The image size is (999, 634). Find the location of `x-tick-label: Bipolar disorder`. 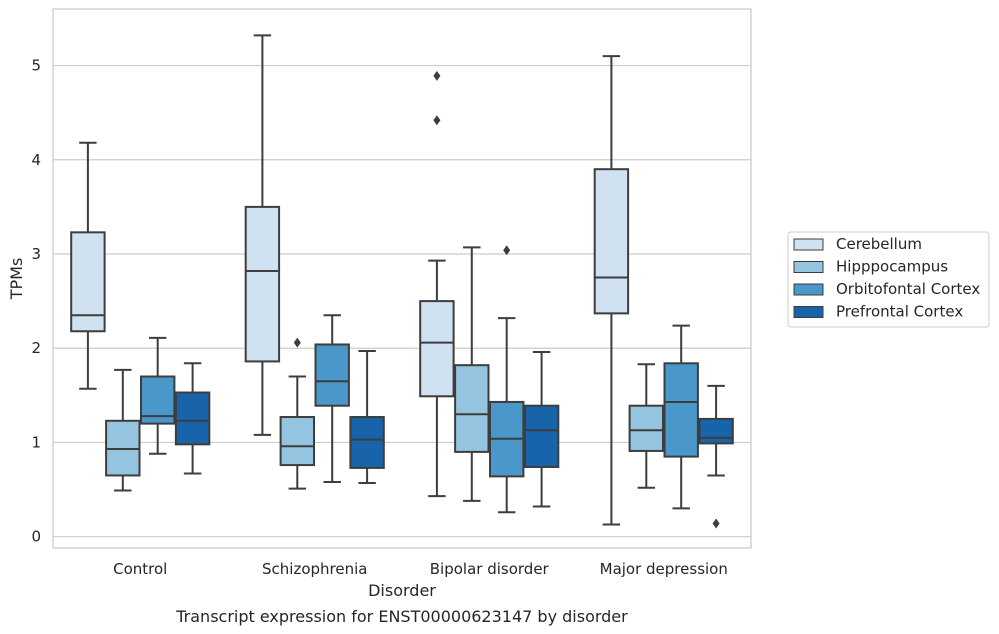

x-tick-label: Bipolar disorder is located at coordinates (490, 569).